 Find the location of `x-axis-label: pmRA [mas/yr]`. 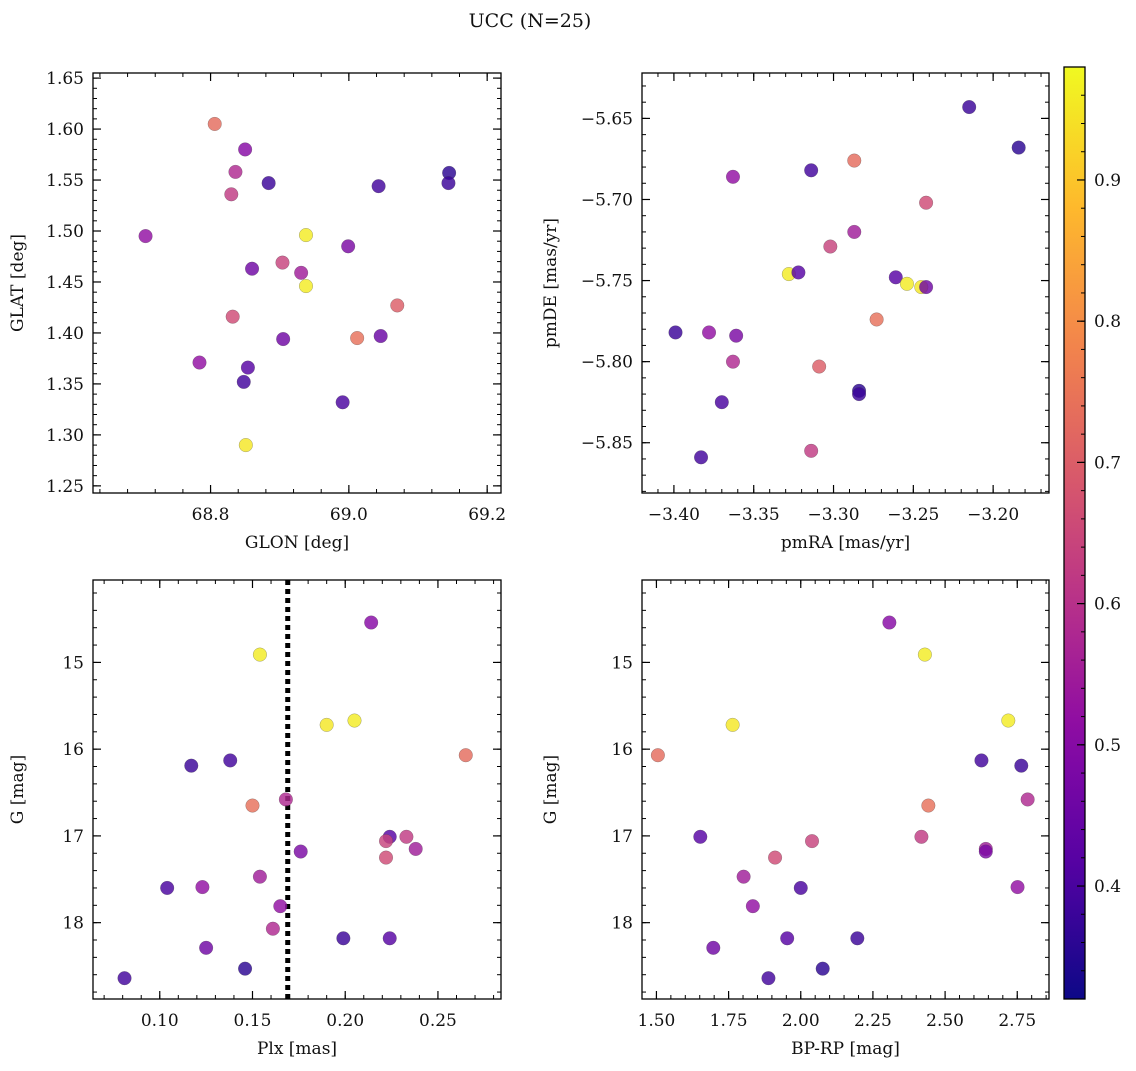

x-axis-label: pmRA [mas/yr] is located at coordinates (845, 543).